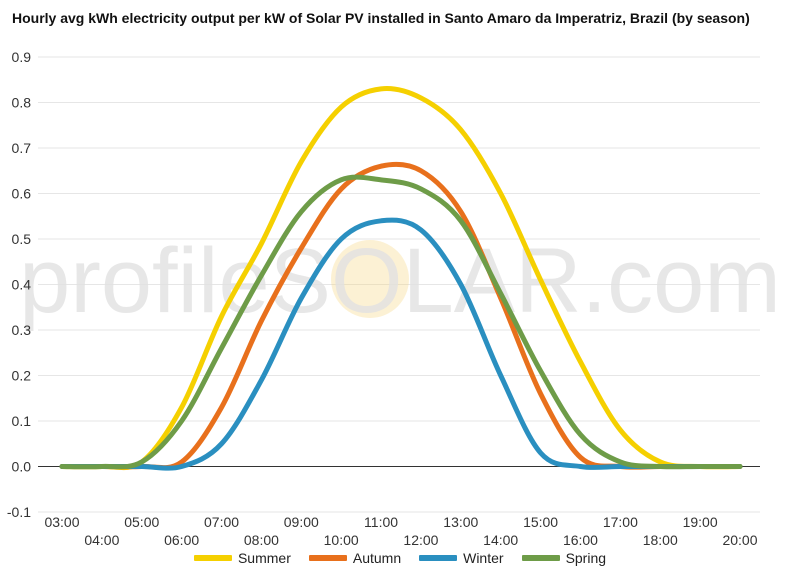  I want to click on x-tick-label: 11:00, so click(381, 522).